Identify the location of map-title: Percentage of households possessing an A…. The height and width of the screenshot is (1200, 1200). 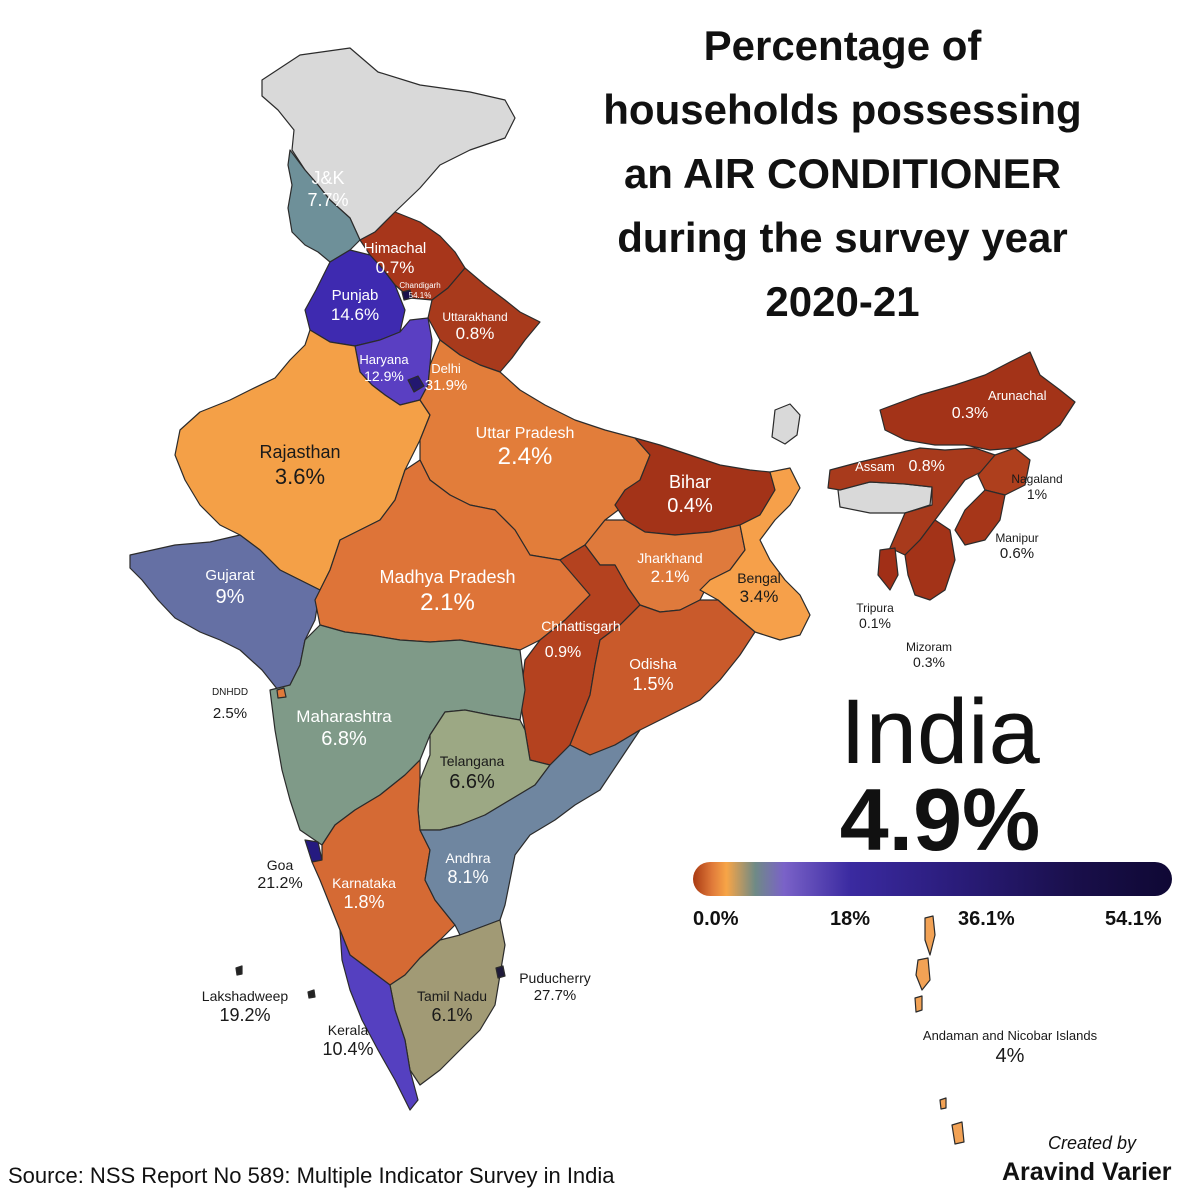
(842, 174).